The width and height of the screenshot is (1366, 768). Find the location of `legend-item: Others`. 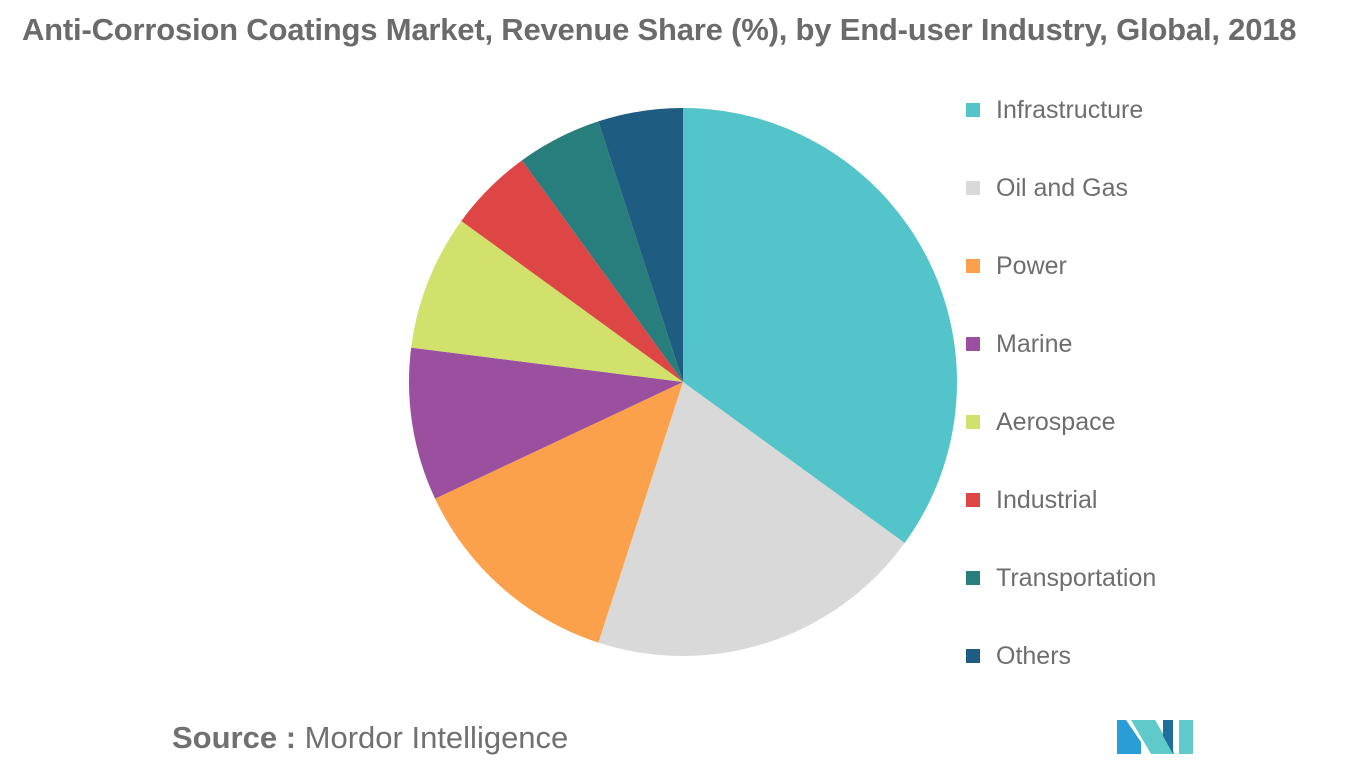

legend-item: Others is located at coordinates (1061, 677).